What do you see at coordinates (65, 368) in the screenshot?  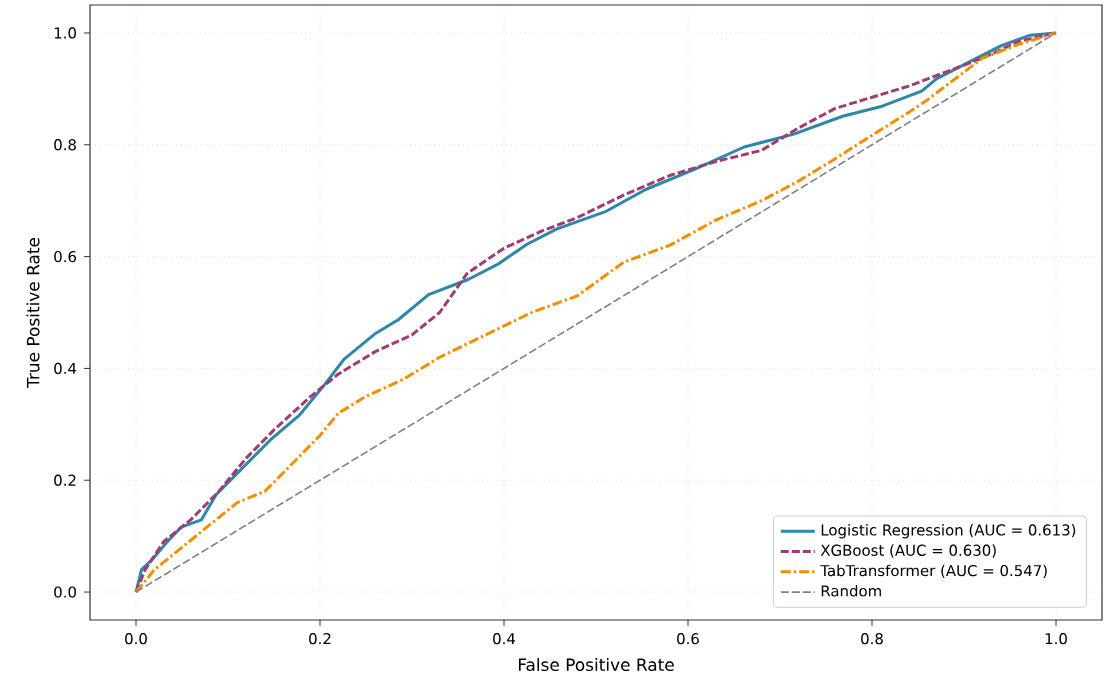 I see `y-tick-label: 0.4` at bounding box center [65, 368].